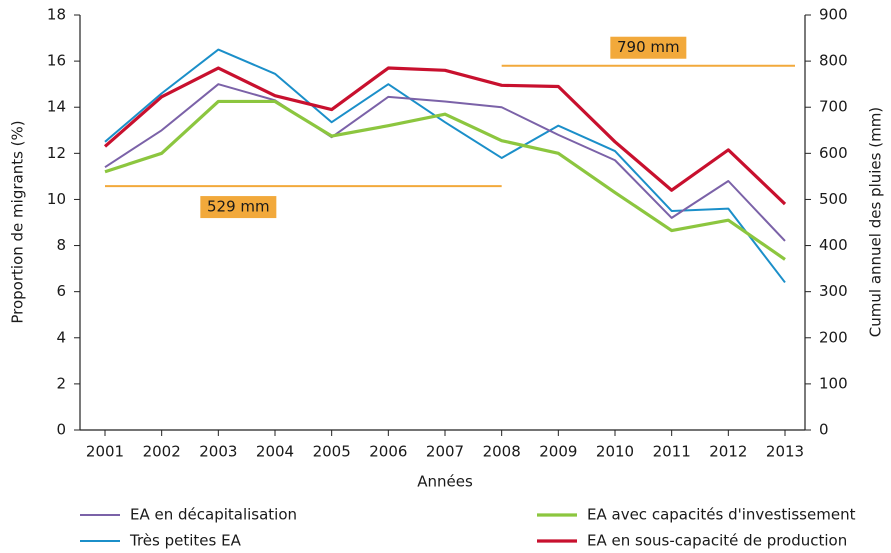  Describe the element at coordinates (61, 430) in the screenshot. I see `y-tick-label: 0` at that location.